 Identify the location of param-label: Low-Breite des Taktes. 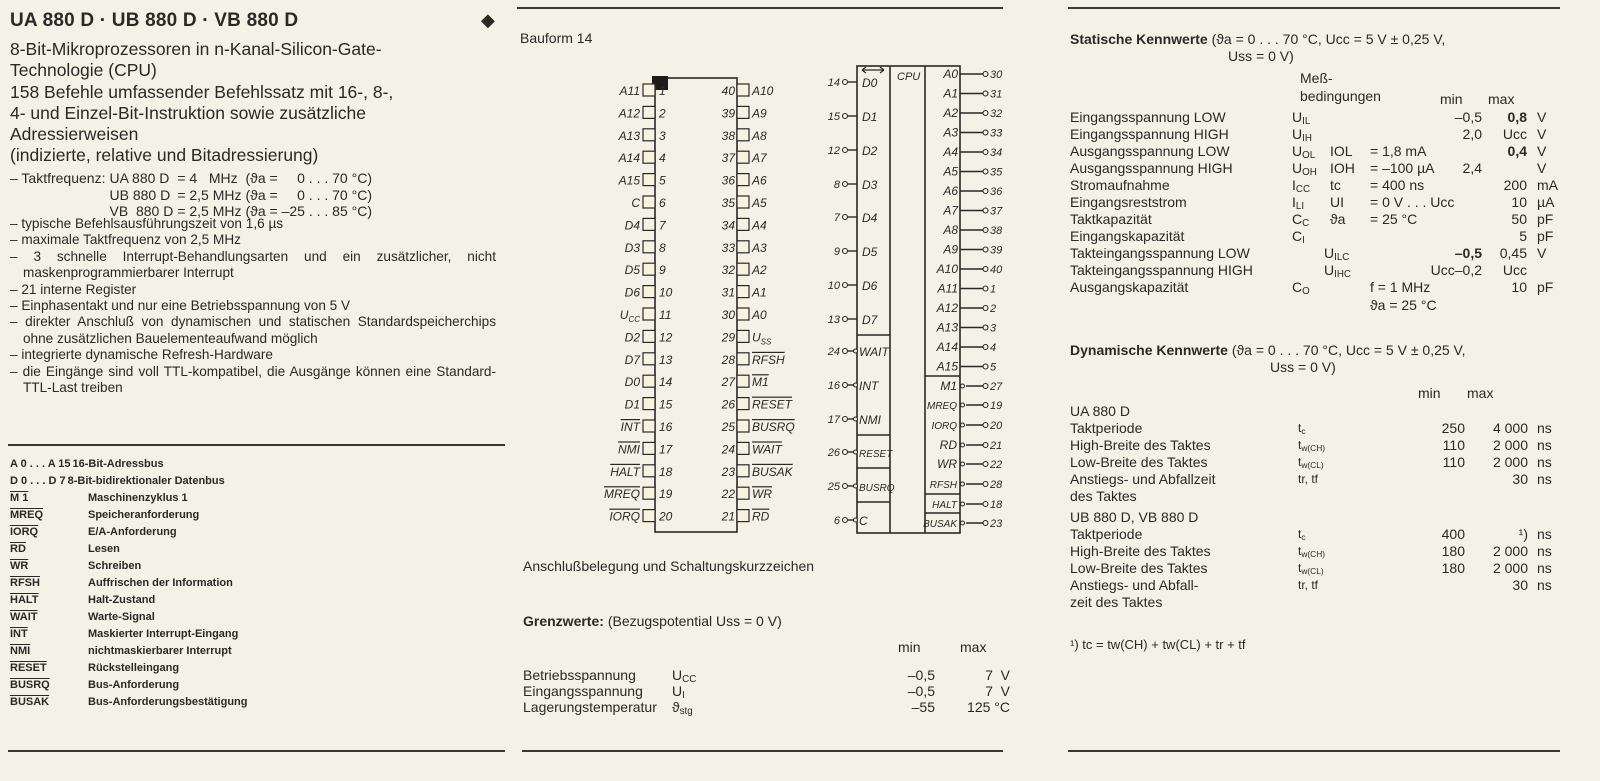
(1139, 568).